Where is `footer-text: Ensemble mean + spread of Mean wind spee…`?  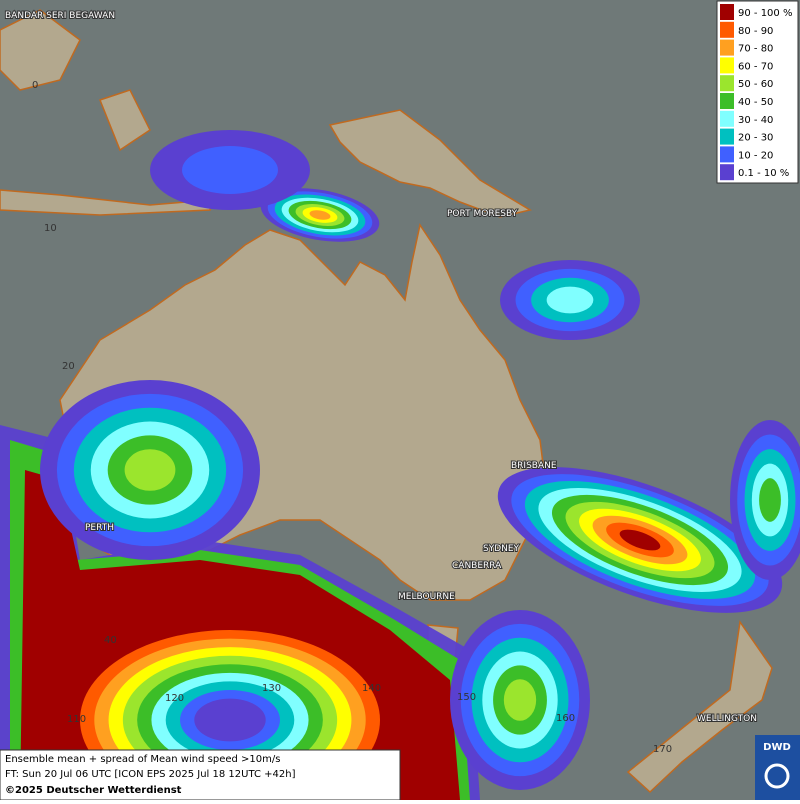
footer-text: Ensemble mean + spread of Mean wind spee… is located at coordinates (142, 759).